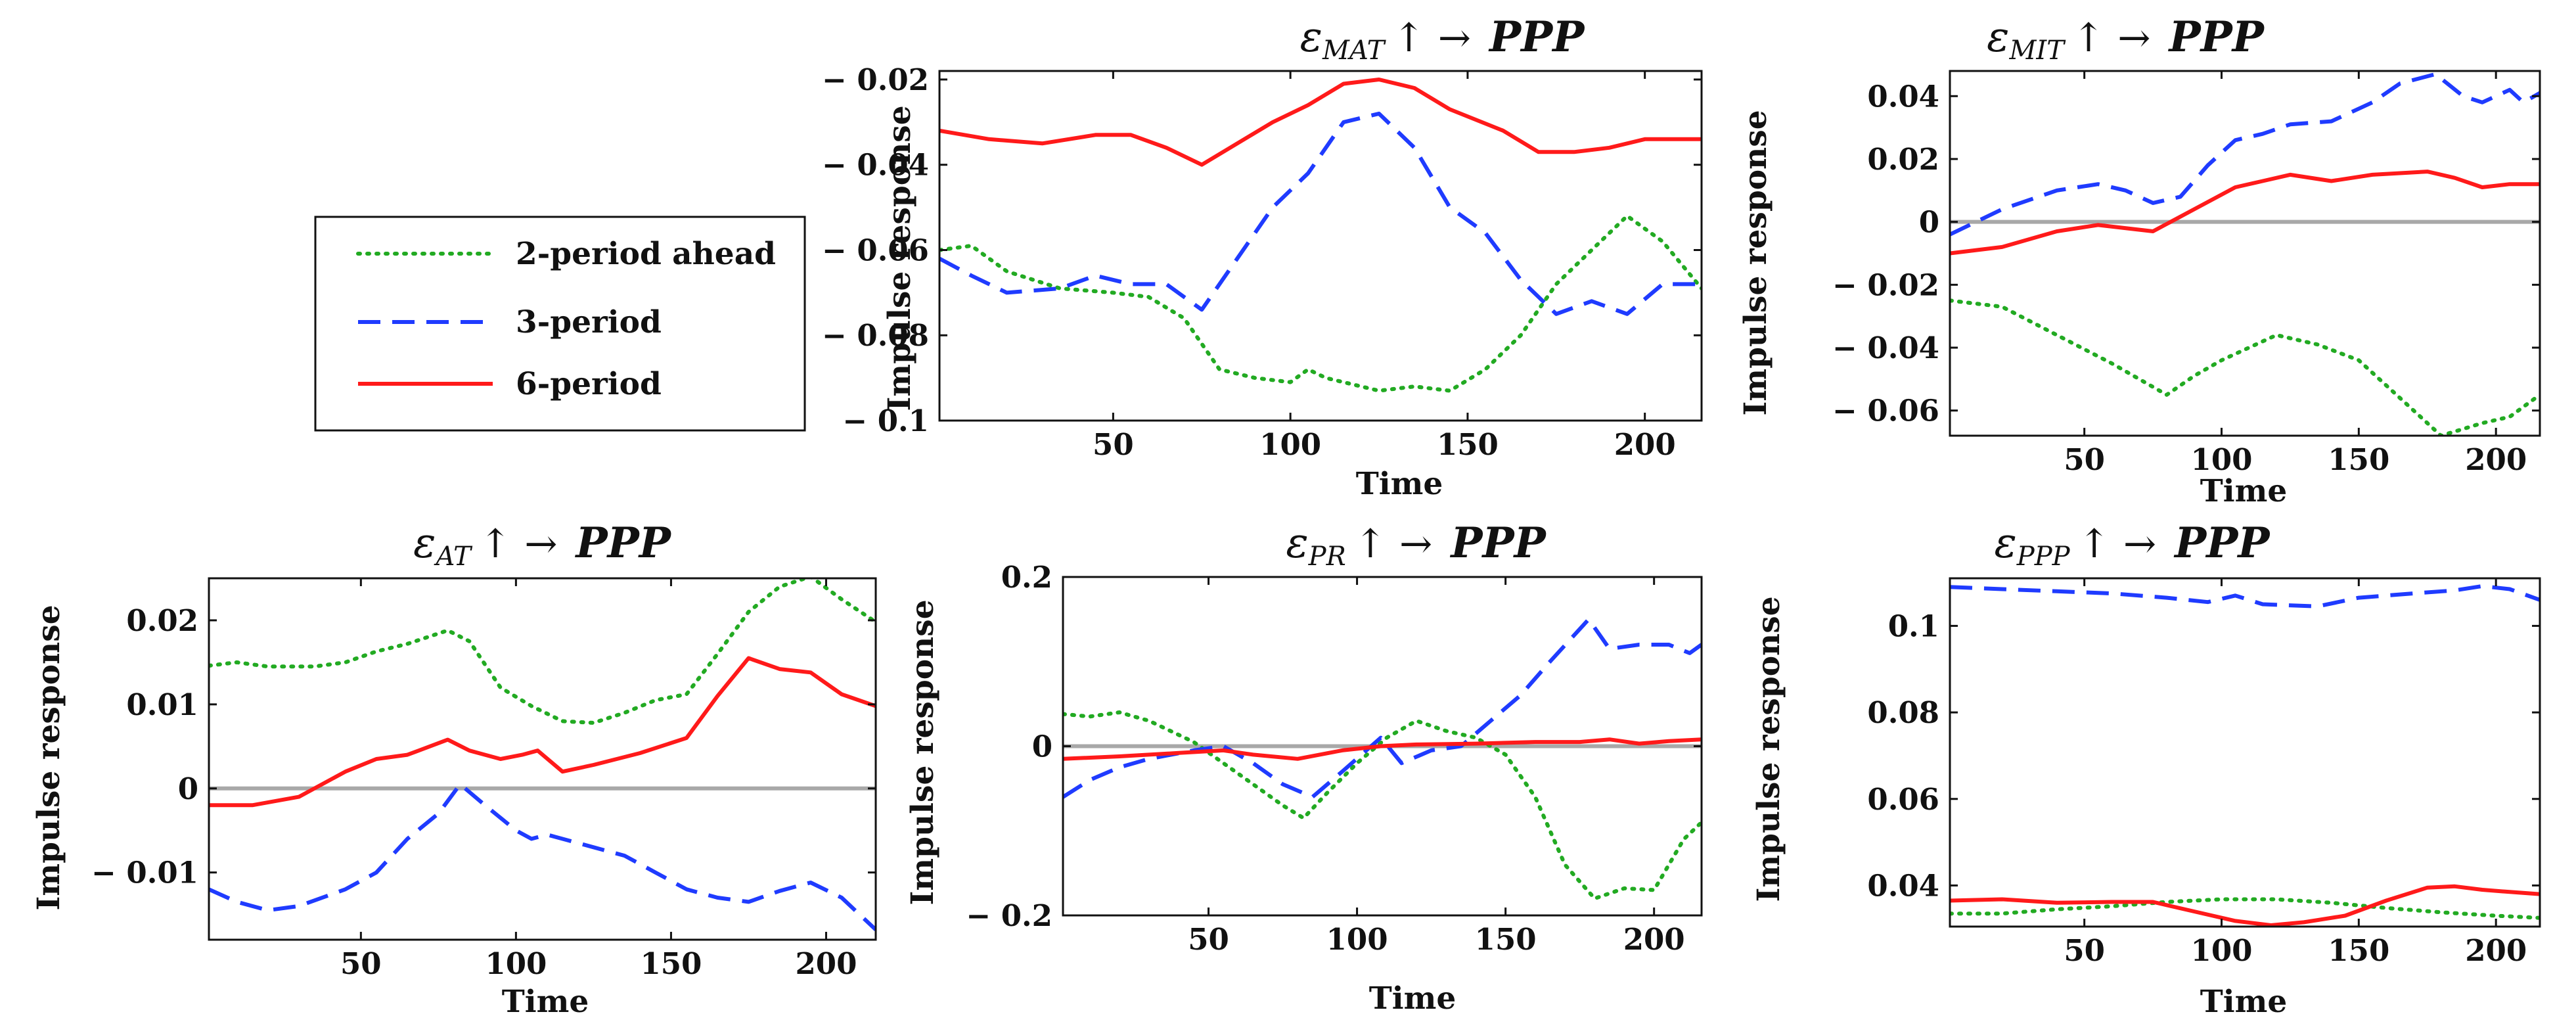 The height and width of the screenshot is (1035, 2576). What do you see at coordinates (1903, 713) in the screenshot?
I see `y-tick-label: 0.08` at bounding box center [1903, 713].